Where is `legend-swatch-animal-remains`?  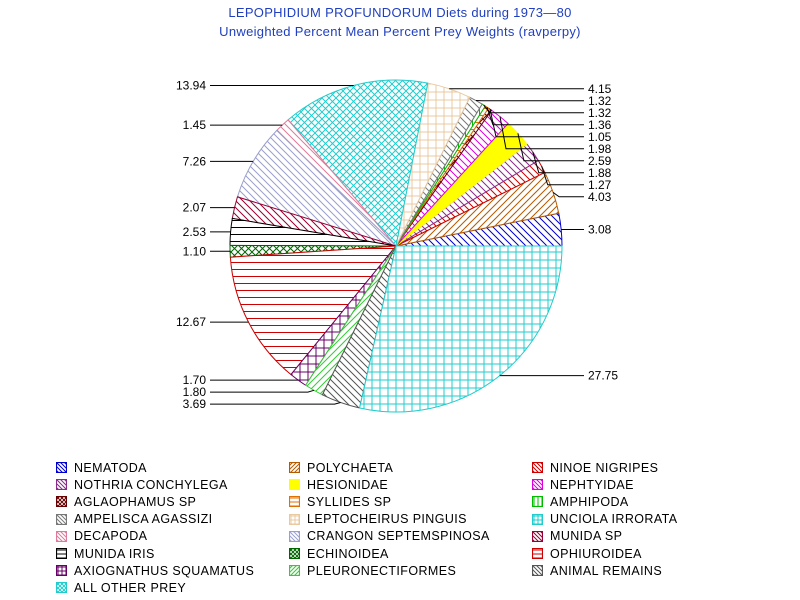 legend-swatch-animal-remains is located at coordinates (537, 571).